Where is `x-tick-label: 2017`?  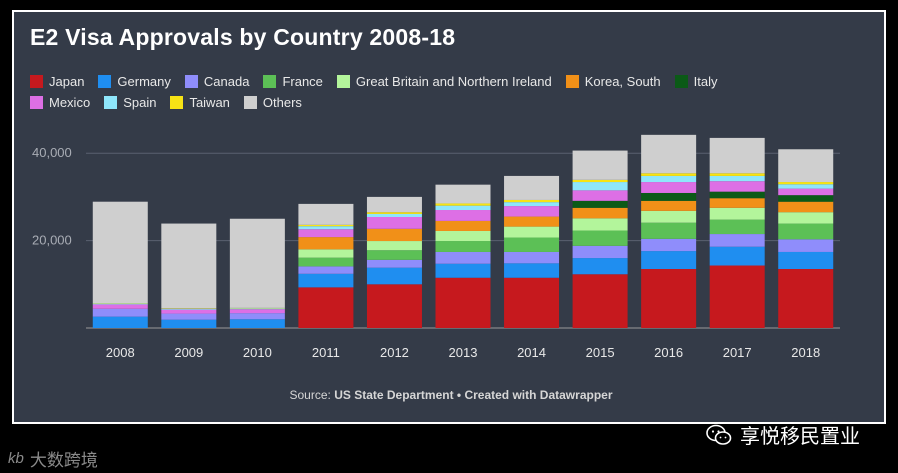
x-tick-label: 2017 is located at coordinates (737, 352).